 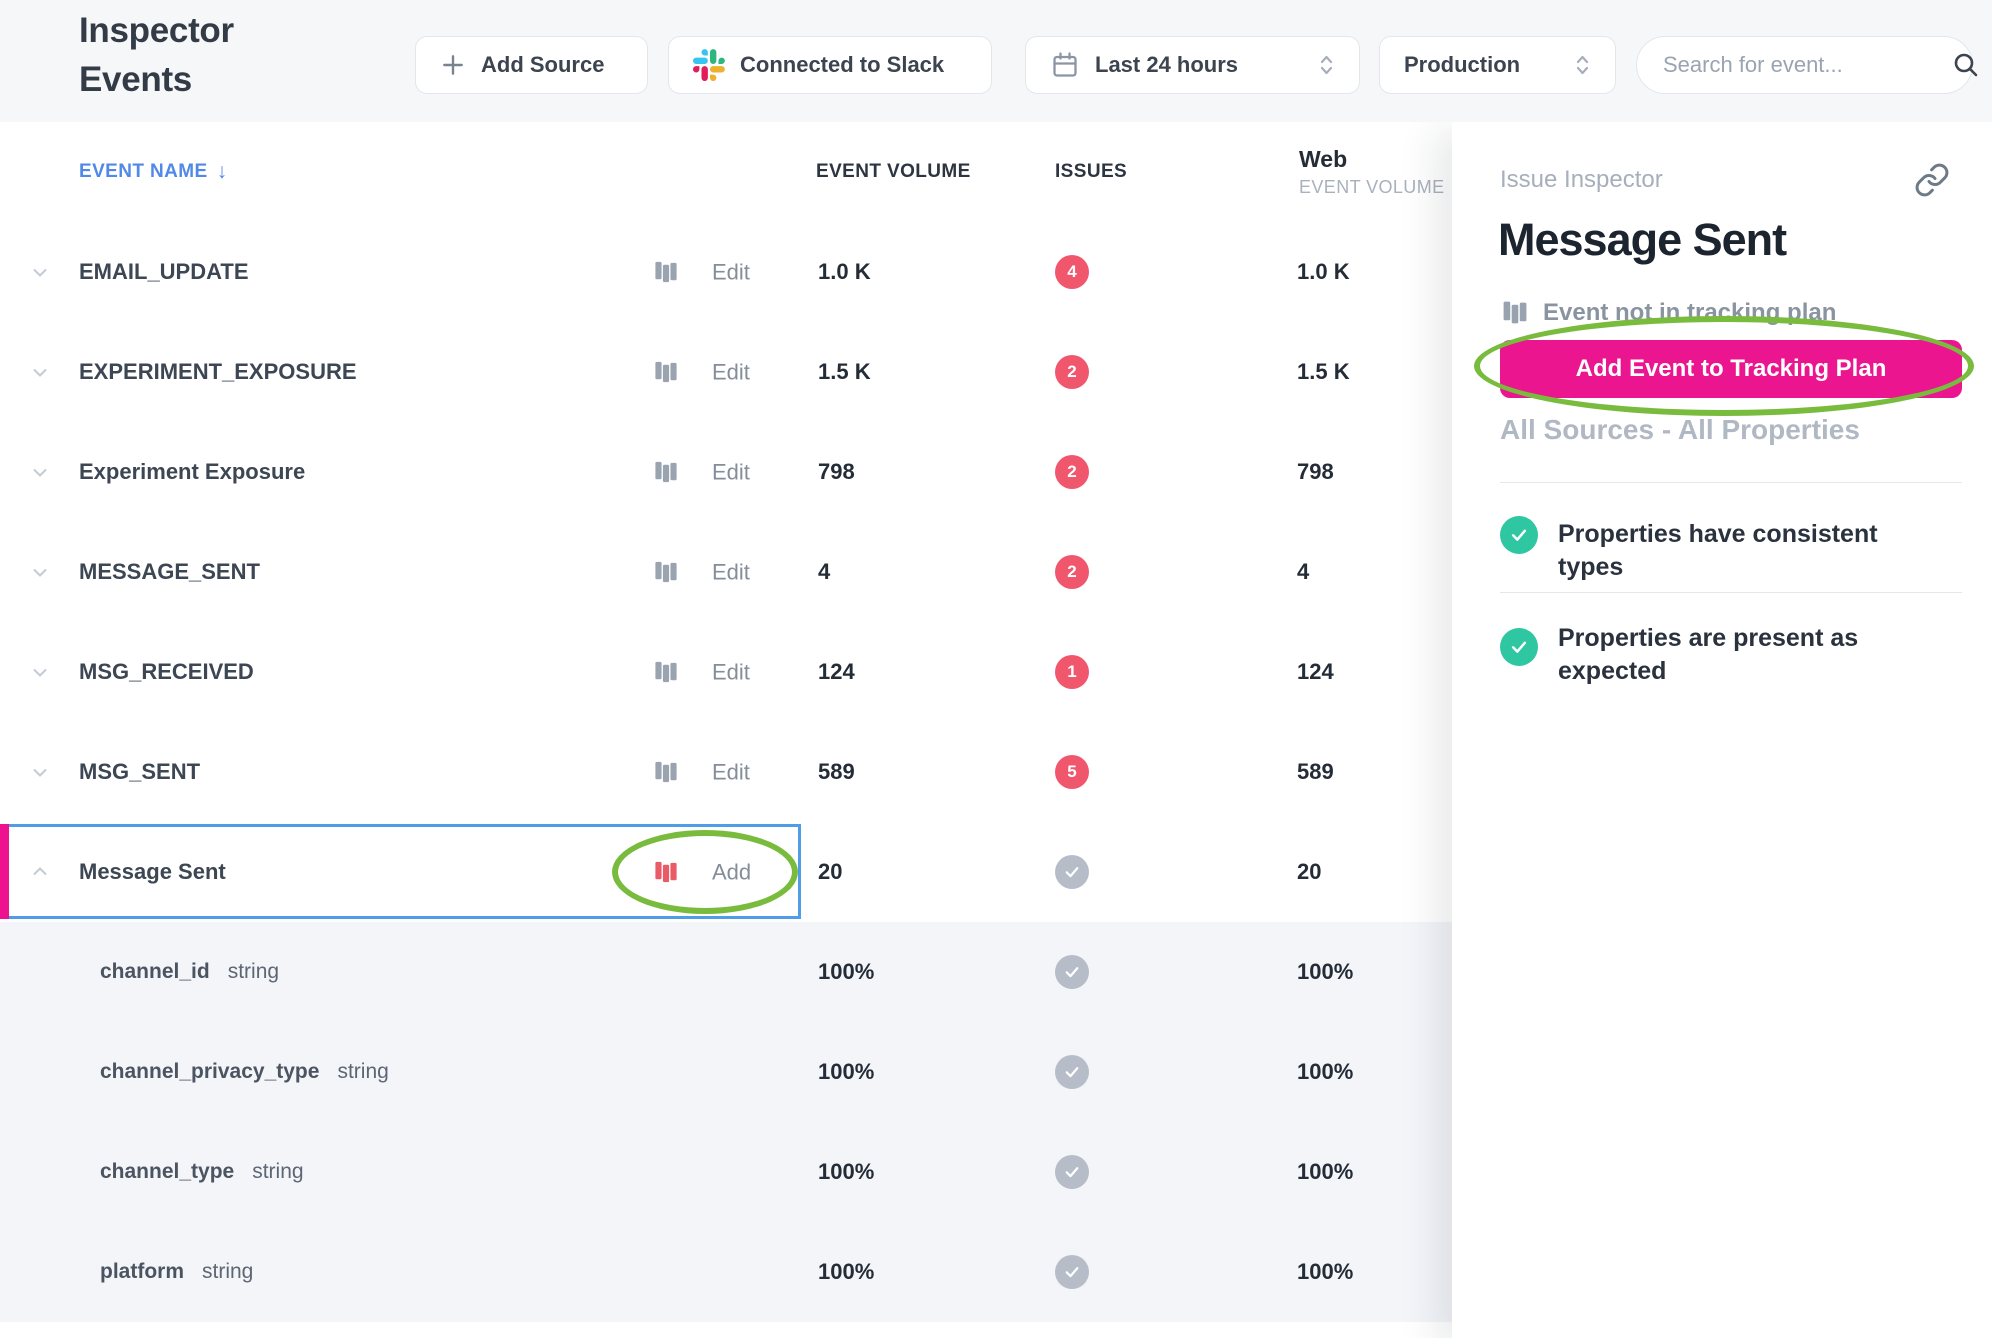 I want to click on event-row: MSG_RECEIVED Edit 124 1 124, so click(x=726, y=672).